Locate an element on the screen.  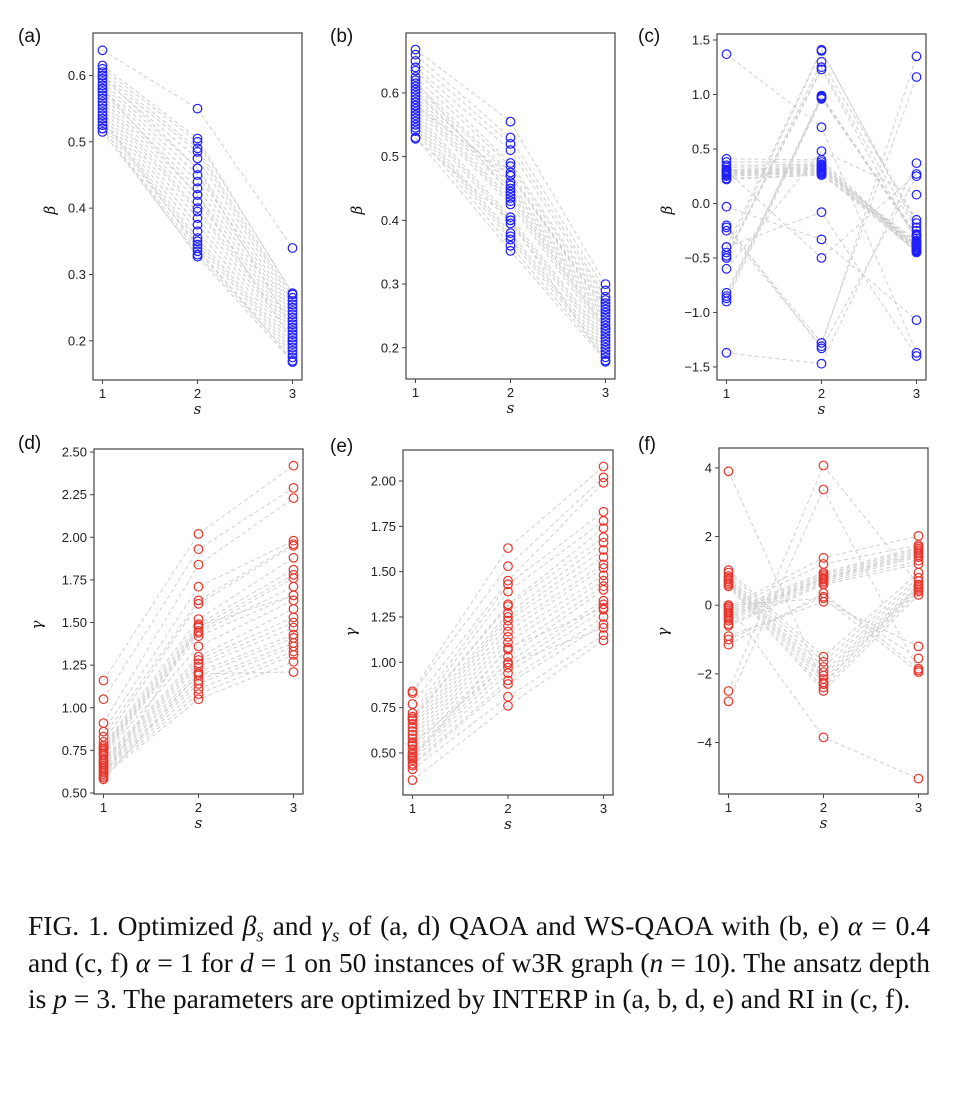
panel-f: 1 2 3 −4 −2 0 2 4 s γ (f) is located at coordinates (783, 633).